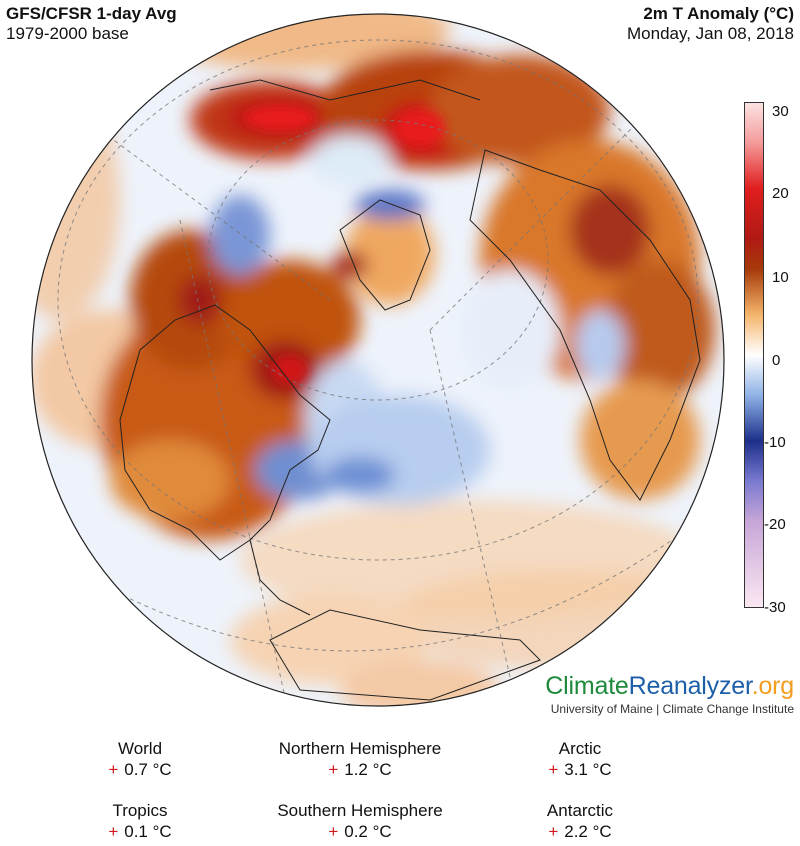 The image size is (800, 846). What do you see at coordinates (360, 810) in the screenshot?
I see `stat-label: Southern Hemisphere` at bounding box center [360, 810].